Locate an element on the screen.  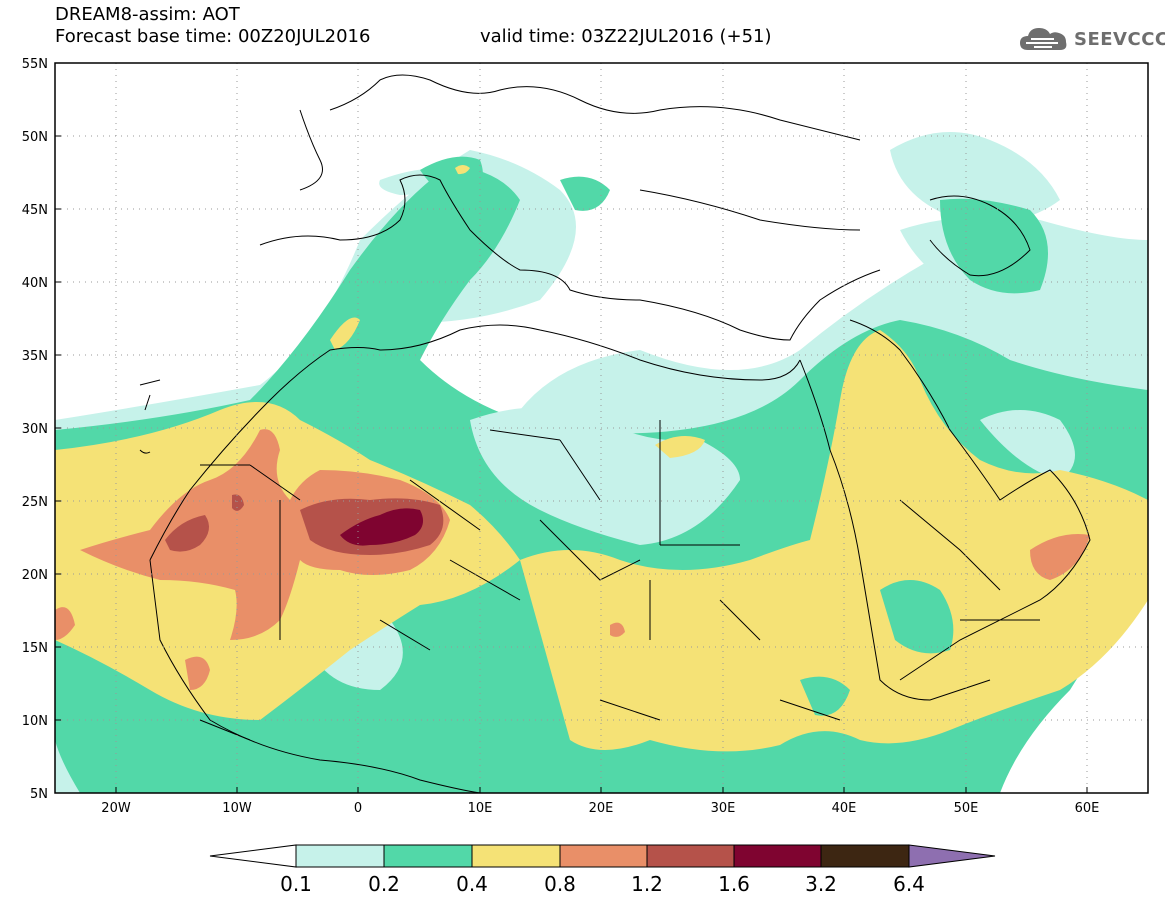
colorbar-label: 1.6 is located at coordinates (734, 884).